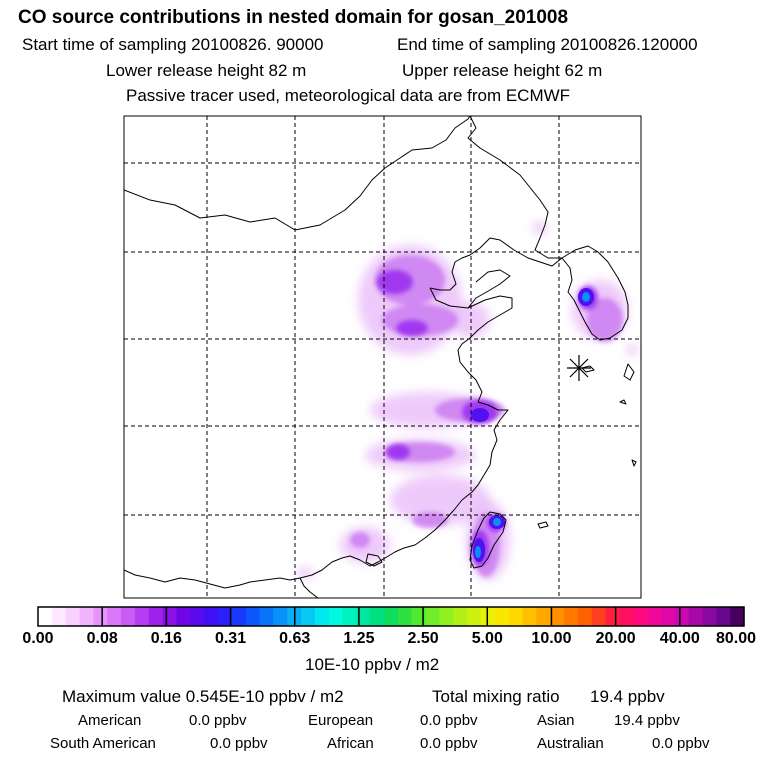 The height and width of the screenshot is (768, 768). What do you see at coordinates (350, 743) in the screenshot?
I see `african-label: African` at bounding box center [350, 743].